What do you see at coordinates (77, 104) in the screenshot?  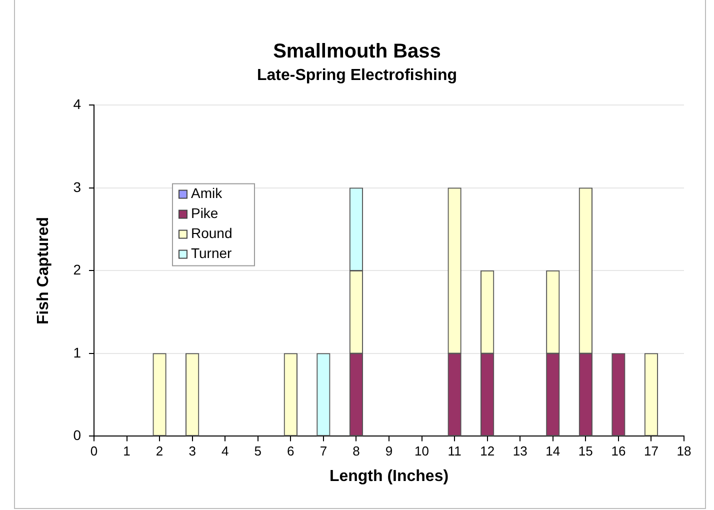 I see `y-tick-label: 4` at bounding box center [77, 104].